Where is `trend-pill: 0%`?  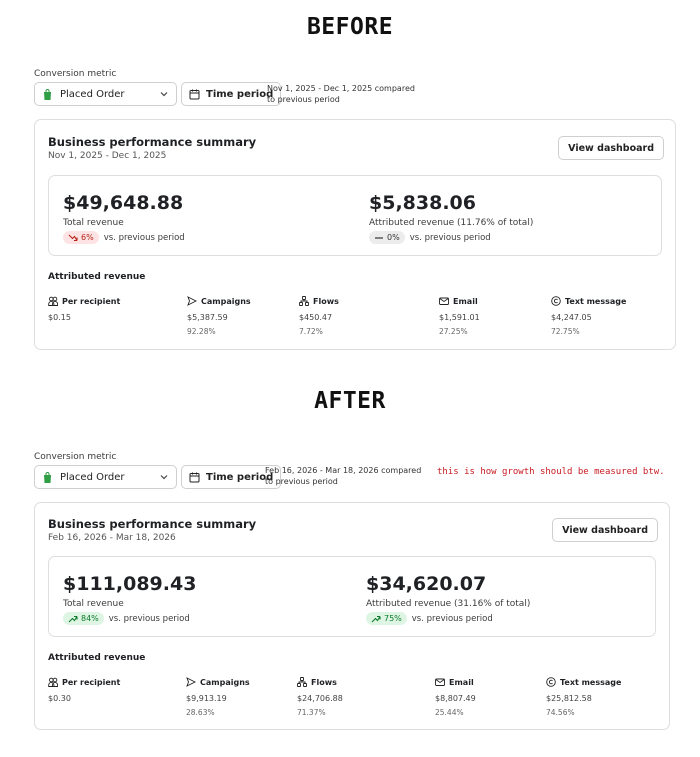
trend-pill: 0% is located at coordinates (387, 237).